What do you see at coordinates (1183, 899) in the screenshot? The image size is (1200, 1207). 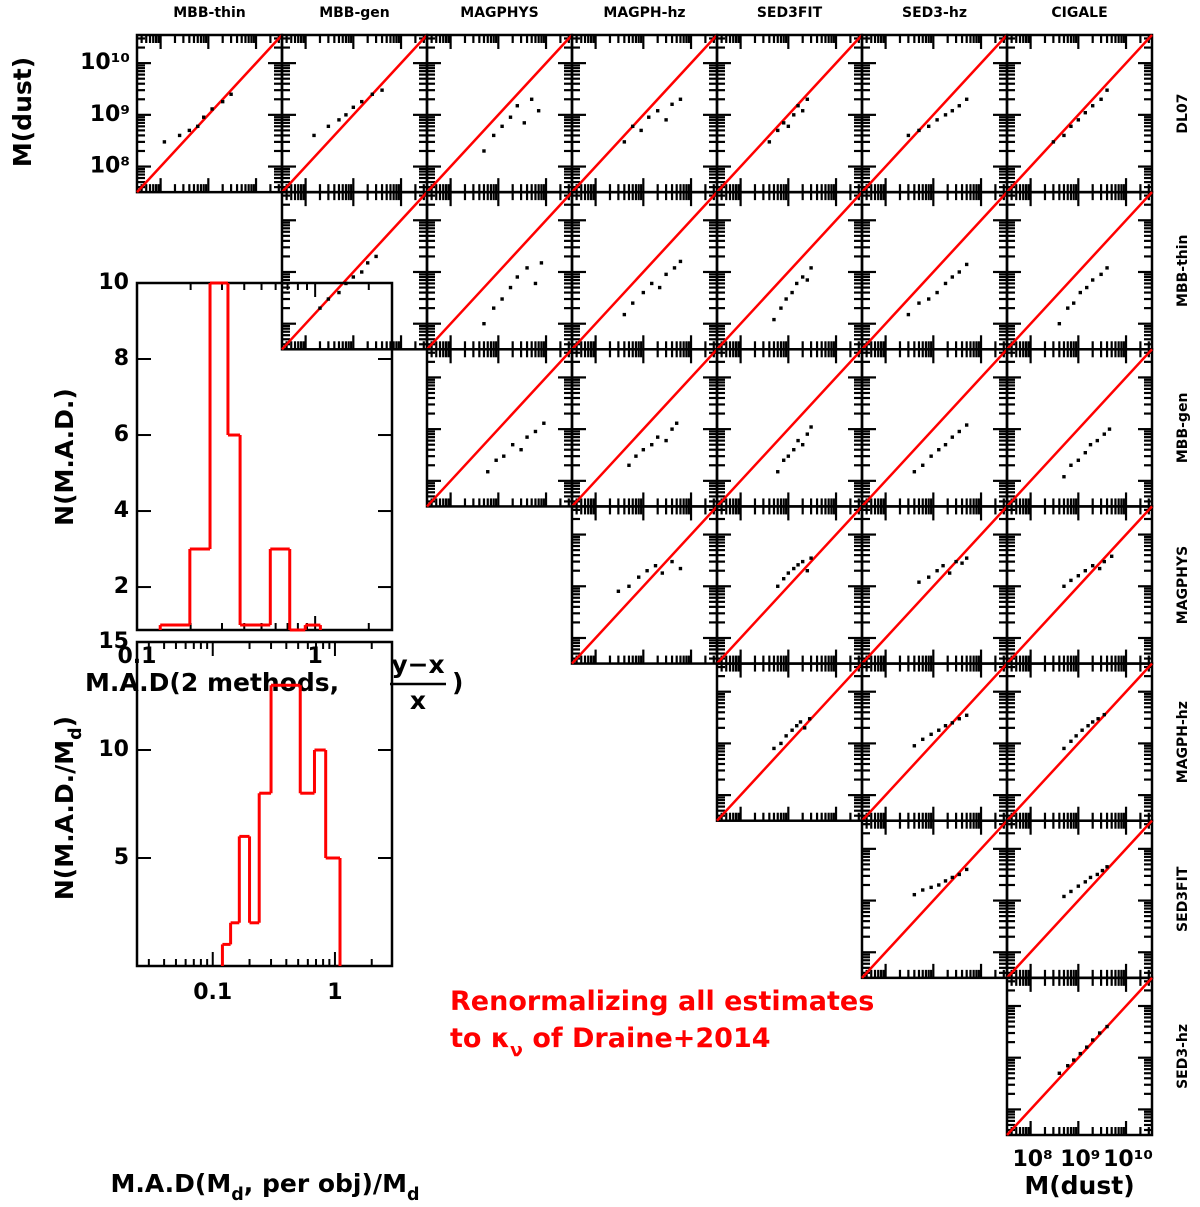 I see `row-title: SED3FIT` at bounding box center [1183, 899].